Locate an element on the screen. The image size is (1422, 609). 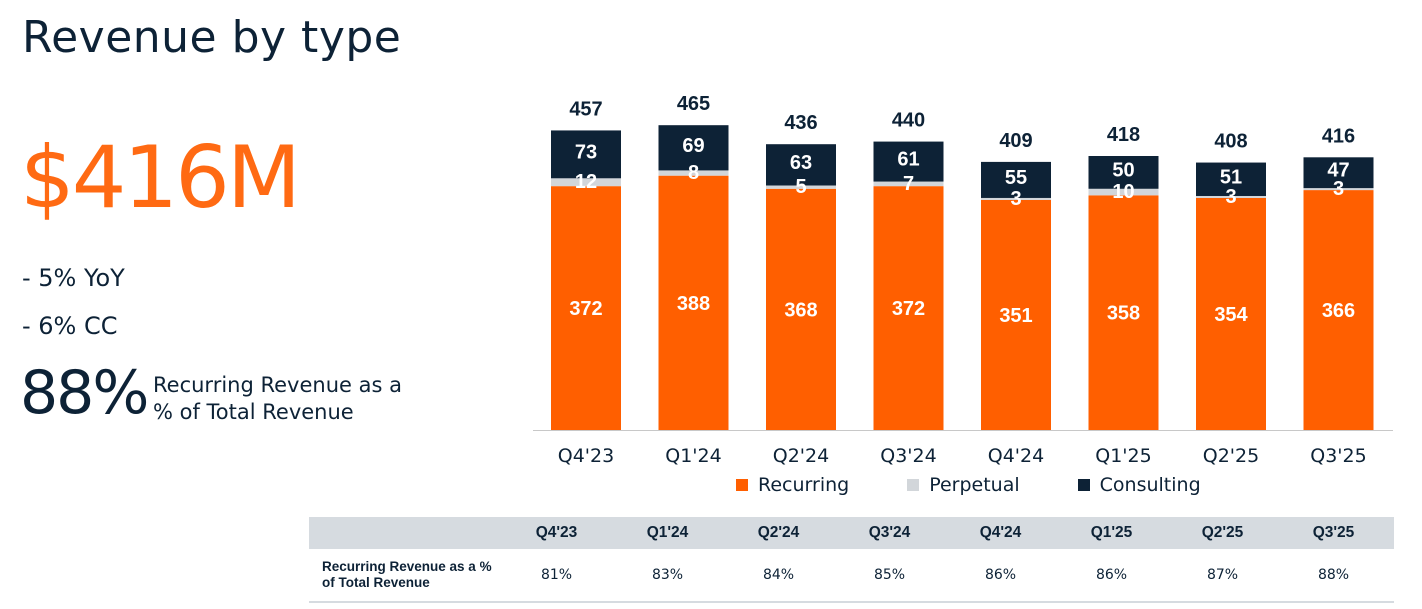
legend-item-recurring: Recurring is located at coordinates (792, 485).